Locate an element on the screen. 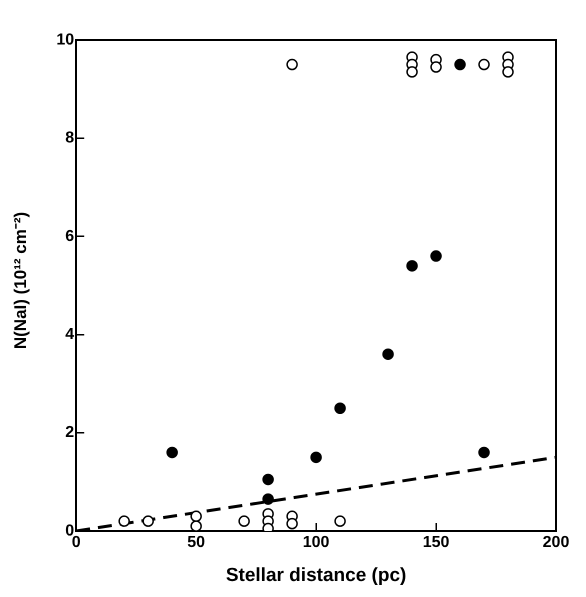 This screenshot has width=586, height=597. x-tick-label: 150 is located at coordinates (436, 543).